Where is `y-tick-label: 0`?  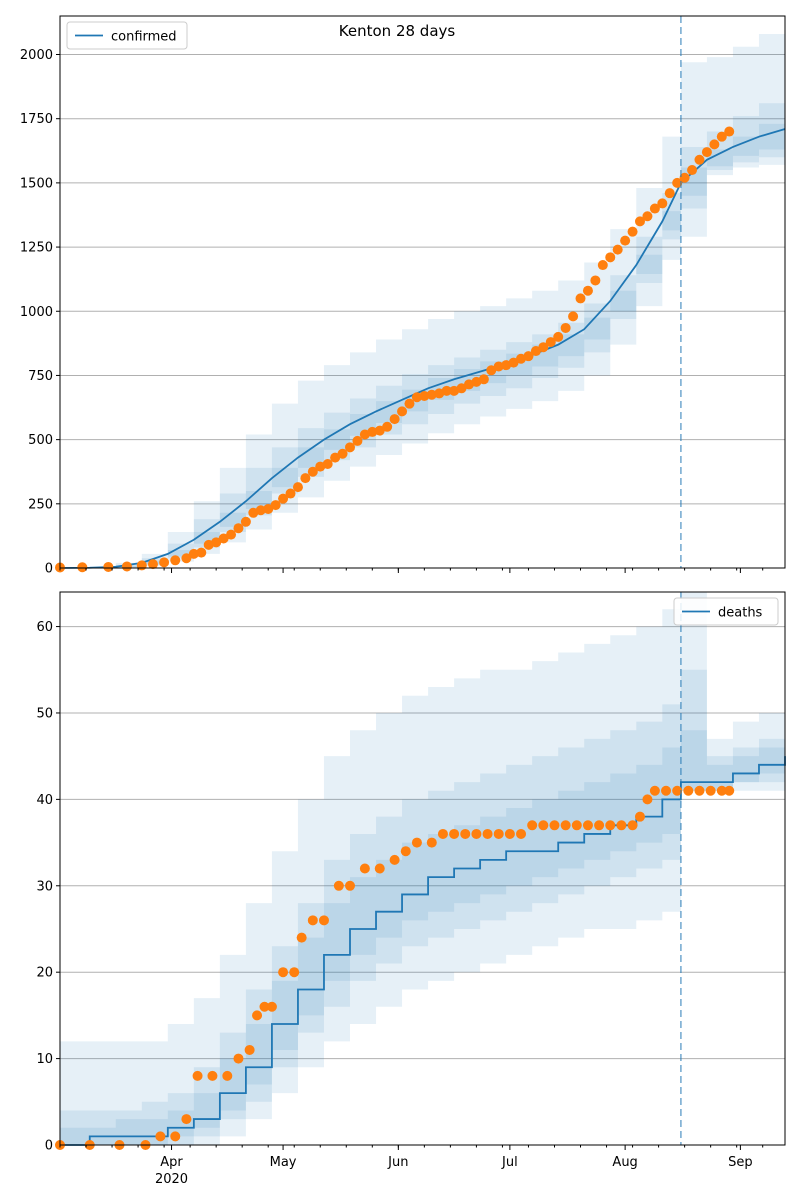
y-tick-label: 0 is located at coordinates (49, 1146).